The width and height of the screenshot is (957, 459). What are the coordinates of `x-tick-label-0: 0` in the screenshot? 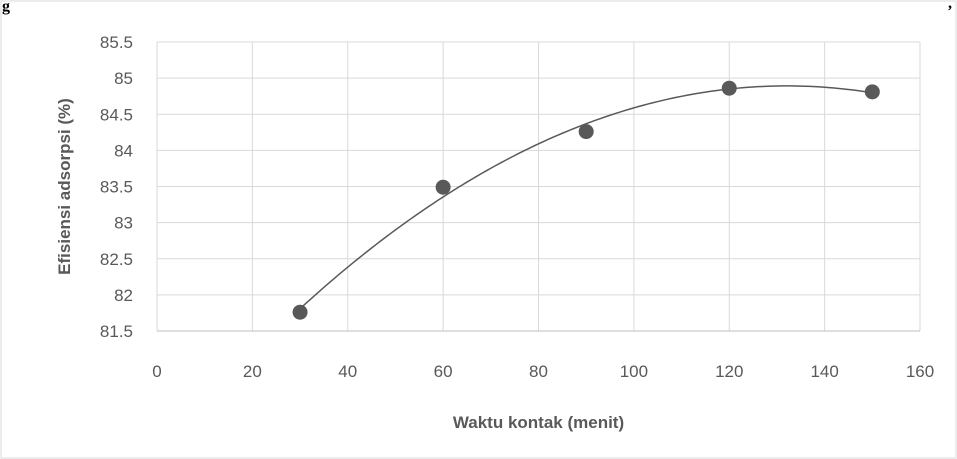 It's located at (156, 371).